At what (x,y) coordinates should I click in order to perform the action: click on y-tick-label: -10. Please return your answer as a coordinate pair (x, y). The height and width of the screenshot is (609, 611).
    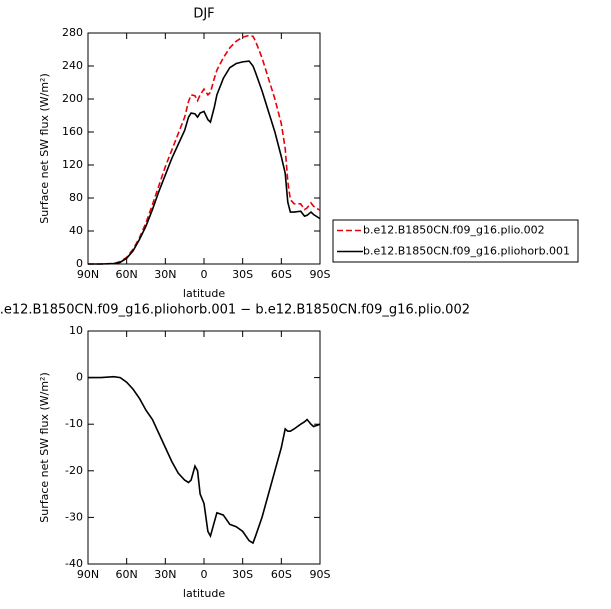
    Looking at the image, I should click on (74, 423).